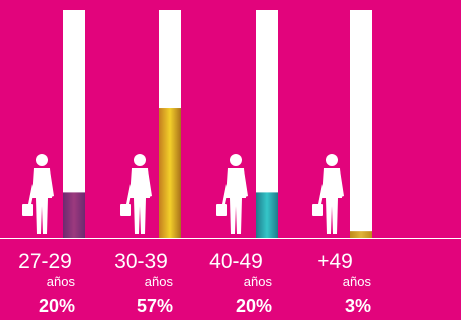 The width and height of the screenshot is (461, 320). What do you see at coordinates (335, 261) in the screenshot?
I see `category-label: +49` at bounding box center [335, 261].